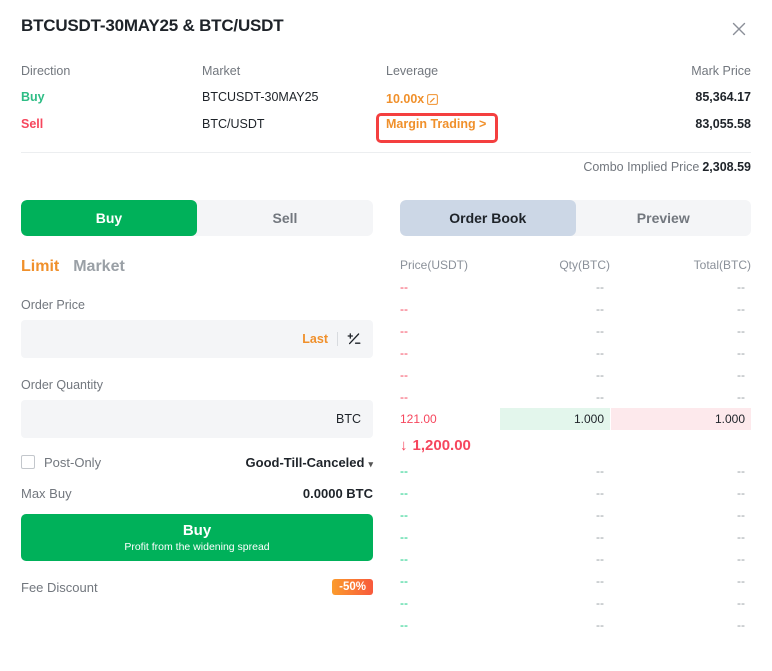 The width and height of the screenshot is (772, 671). I want to click on order-price-field: Last, so click(197, 339).